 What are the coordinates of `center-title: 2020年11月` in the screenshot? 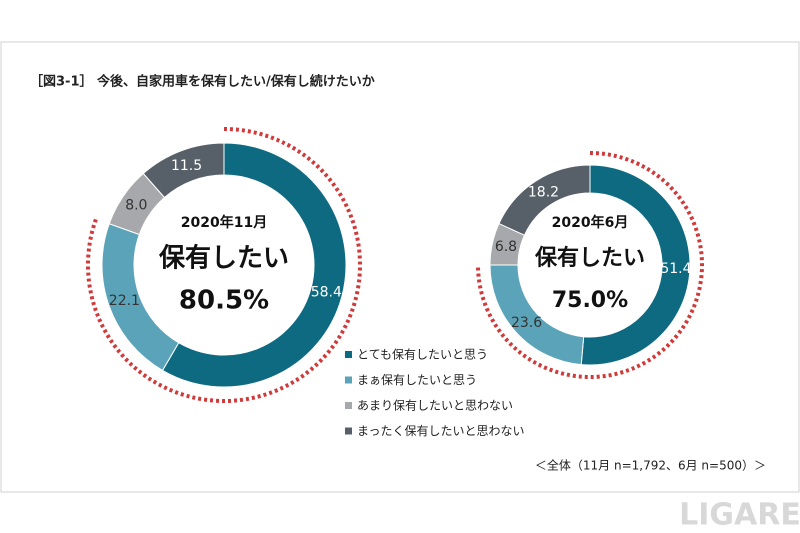 It's located at (224, 222).